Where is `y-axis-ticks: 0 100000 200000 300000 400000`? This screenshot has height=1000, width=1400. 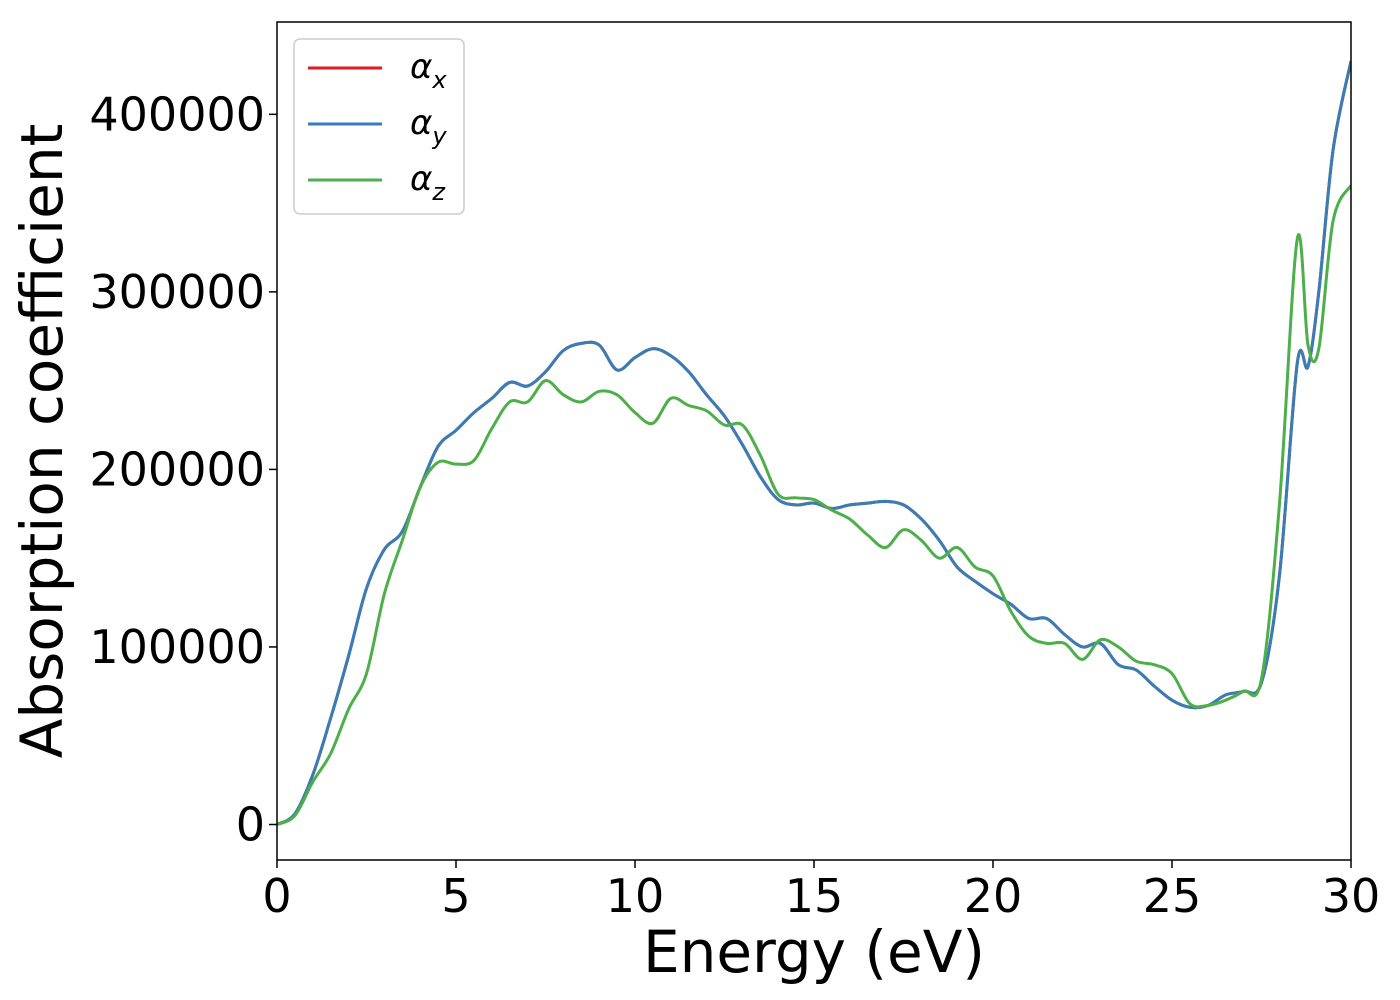 y-axis-ticks: 0 100000 200000 300000 400000 is located at coordinates (183, 469).